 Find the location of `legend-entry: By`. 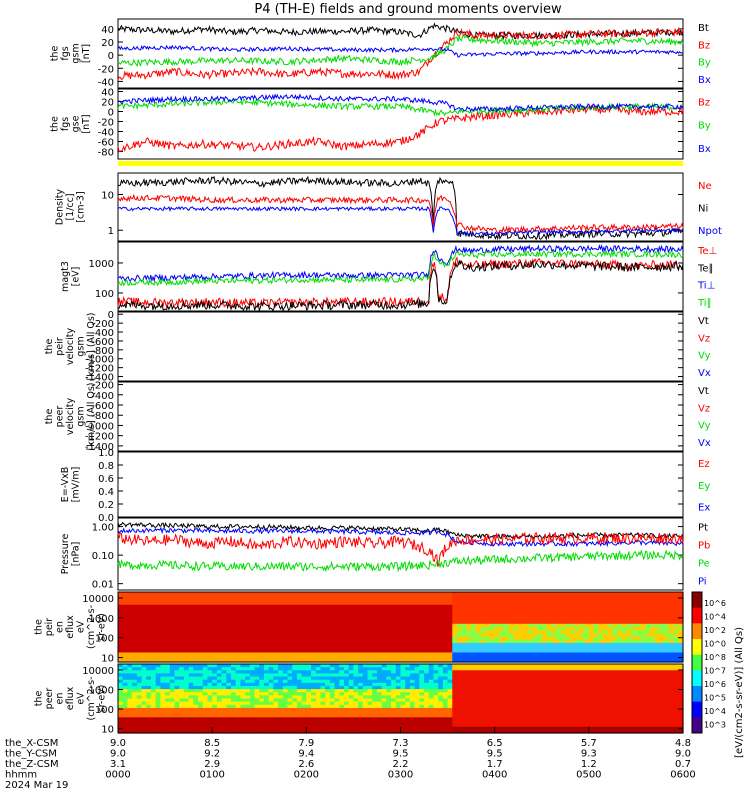

legend-entry: By is located at coordinates (704, 63).